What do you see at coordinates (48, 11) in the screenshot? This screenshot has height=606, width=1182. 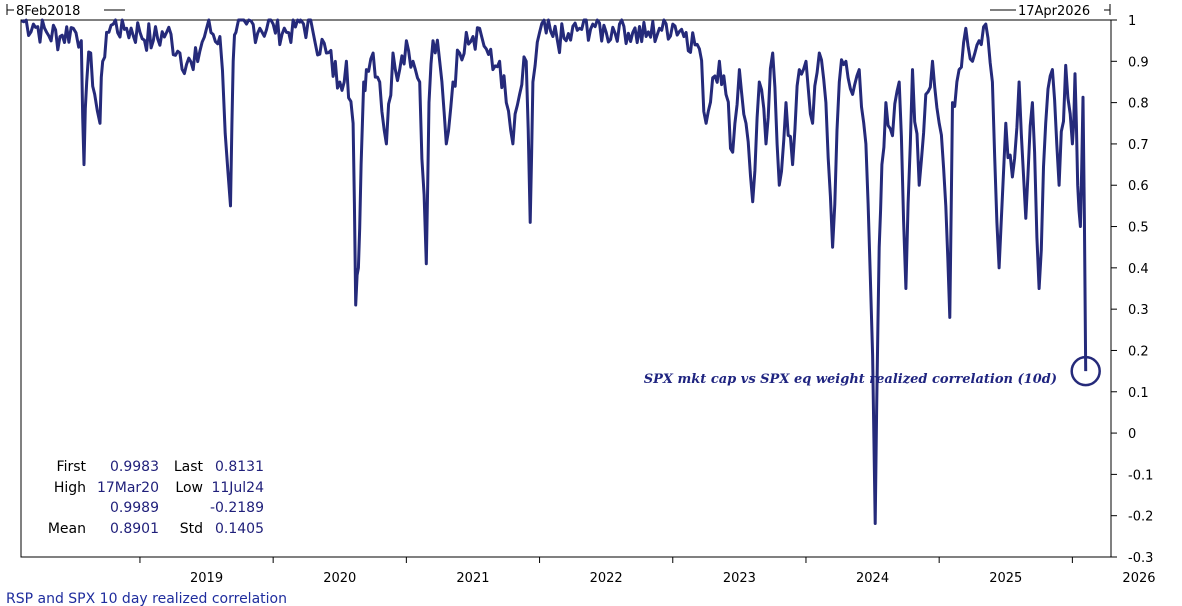 I see `range-start-label: 8Feb2018` at bounding box center [48, 11].